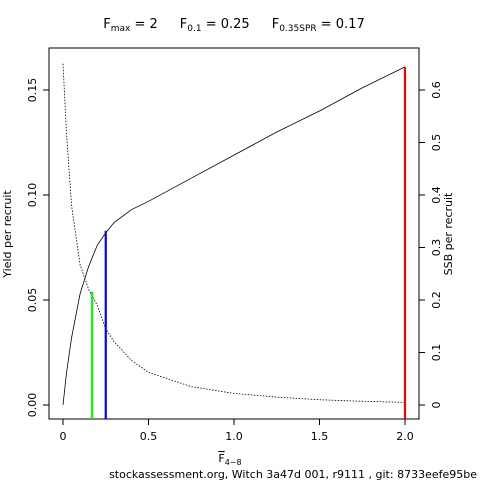 This screenshot has width=480, height=480. Describe the element at coordinates (436, 195) in the screenshot. I see `y2-tick-label: 0.4` at that location.